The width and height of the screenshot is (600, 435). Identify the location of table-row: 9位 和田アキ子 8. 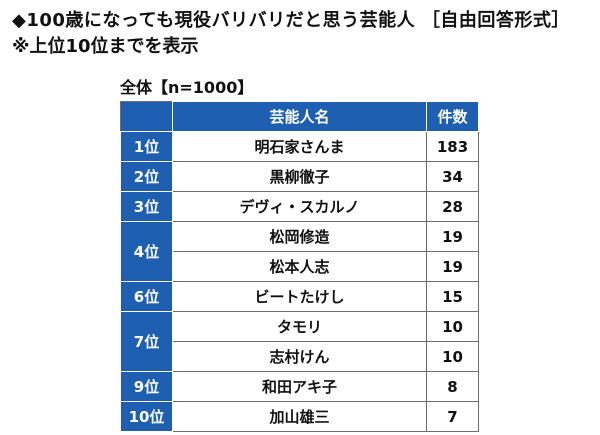
(299, 386).